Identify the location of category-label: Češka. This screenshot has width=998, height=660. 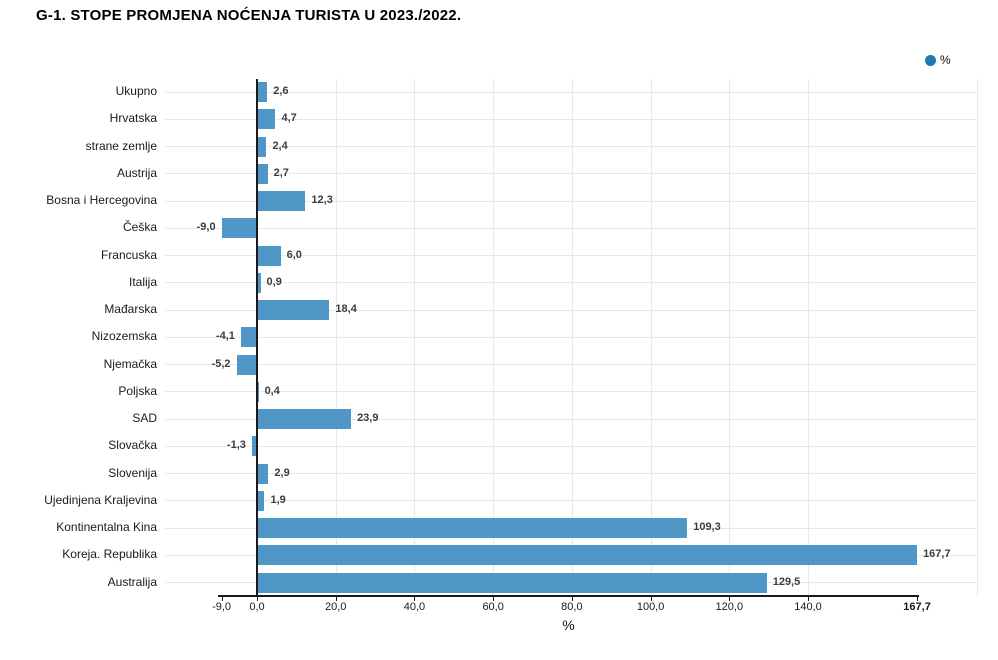
(139, 227).